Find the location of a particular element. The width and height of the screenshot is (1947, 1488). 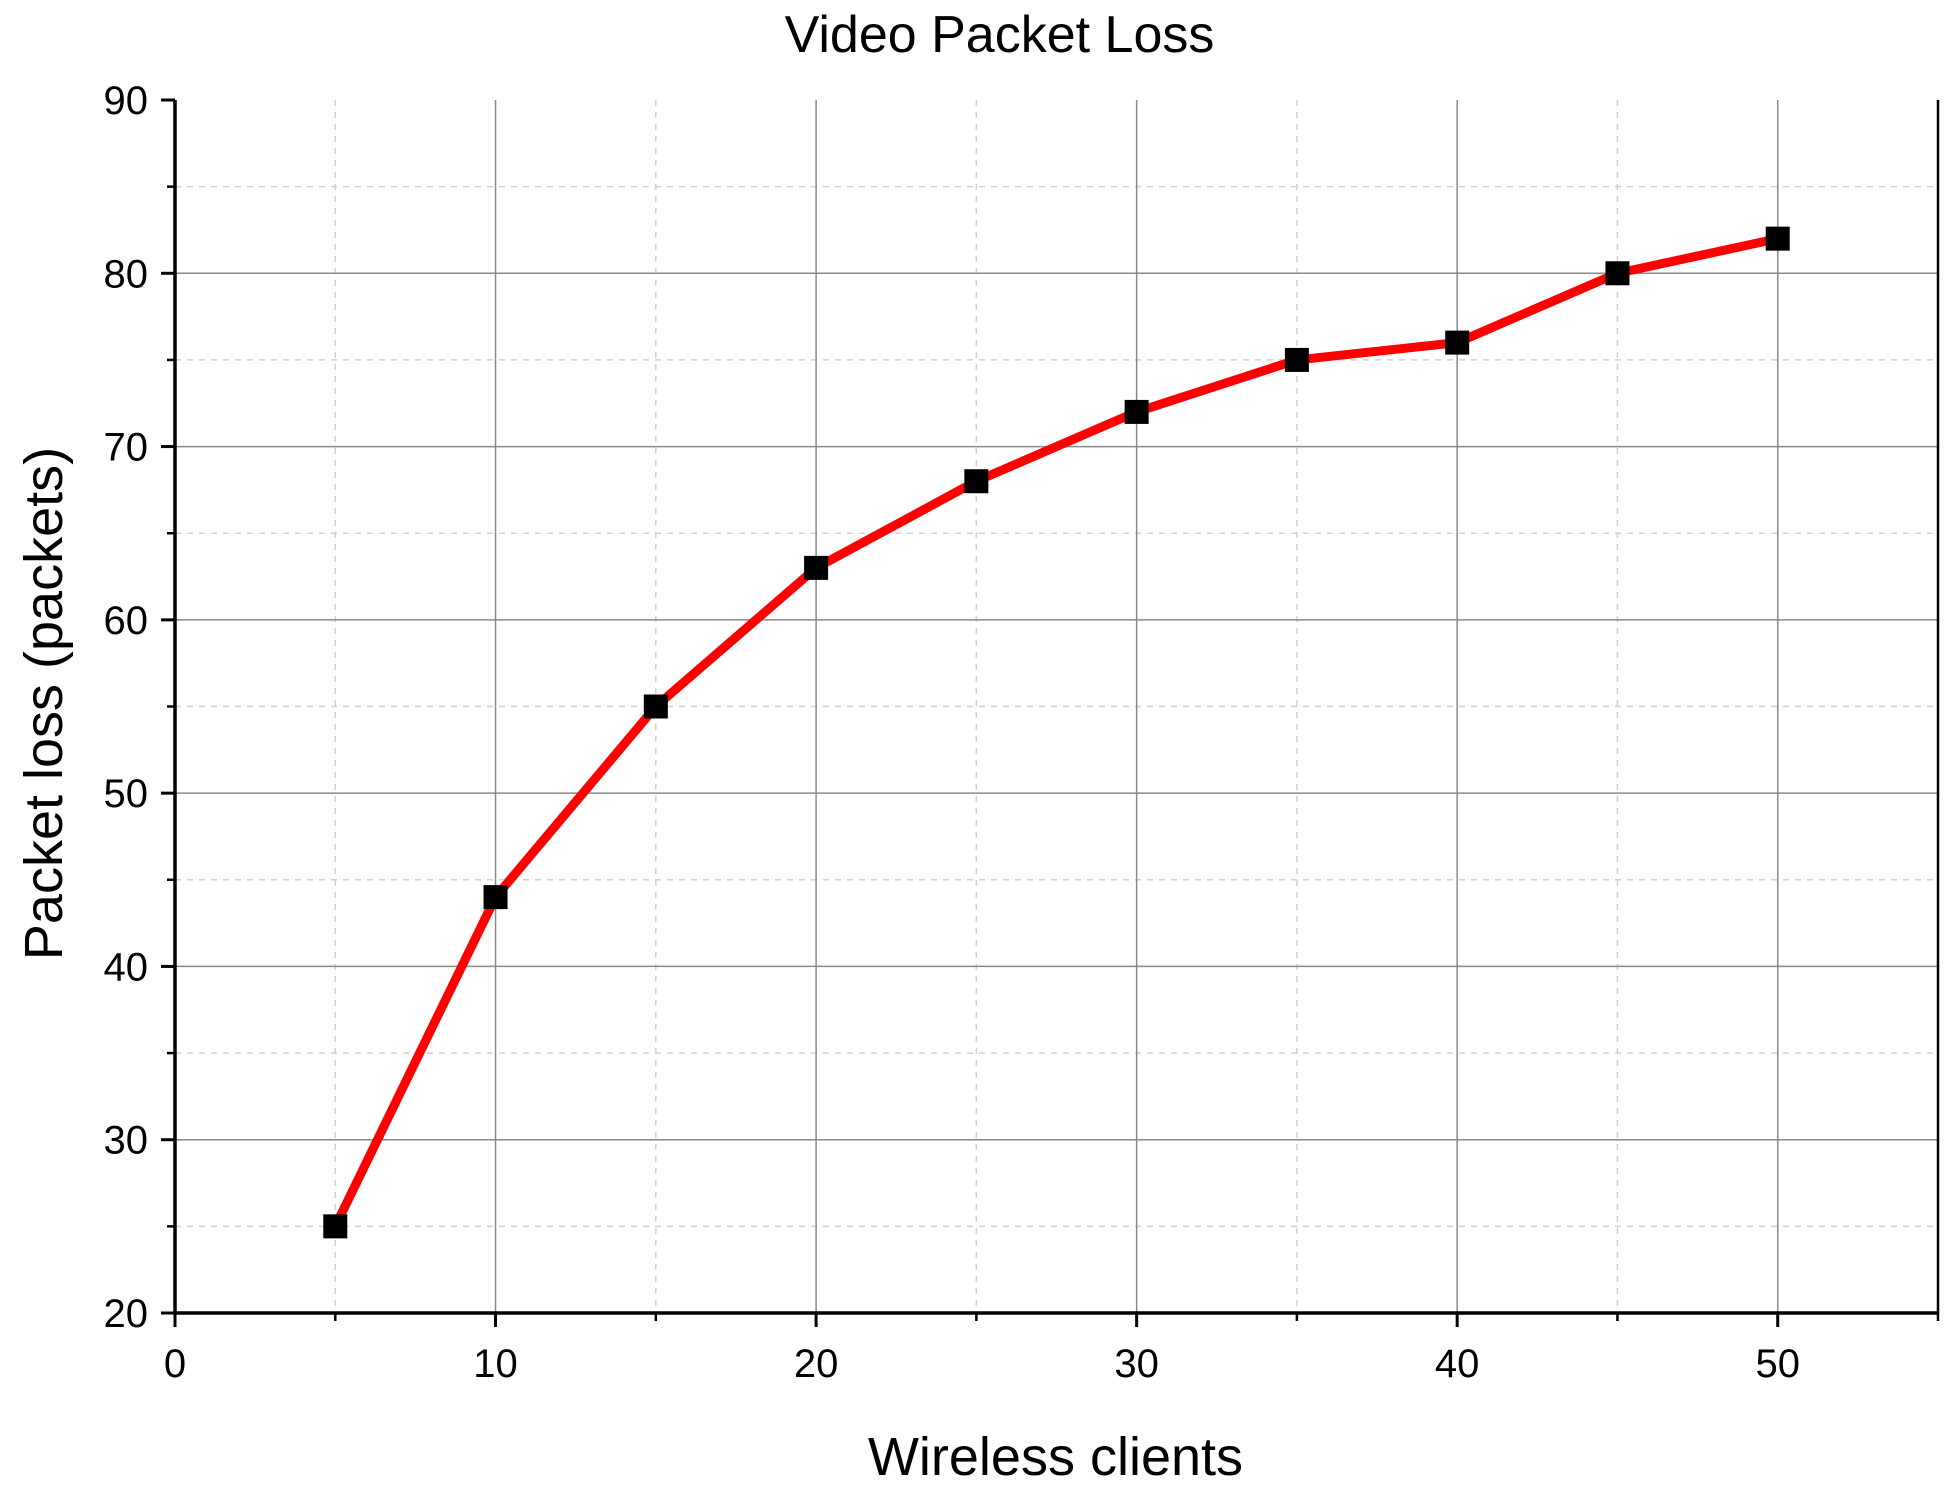

y-tick-label: 50 is located at coordinates (126, 794).